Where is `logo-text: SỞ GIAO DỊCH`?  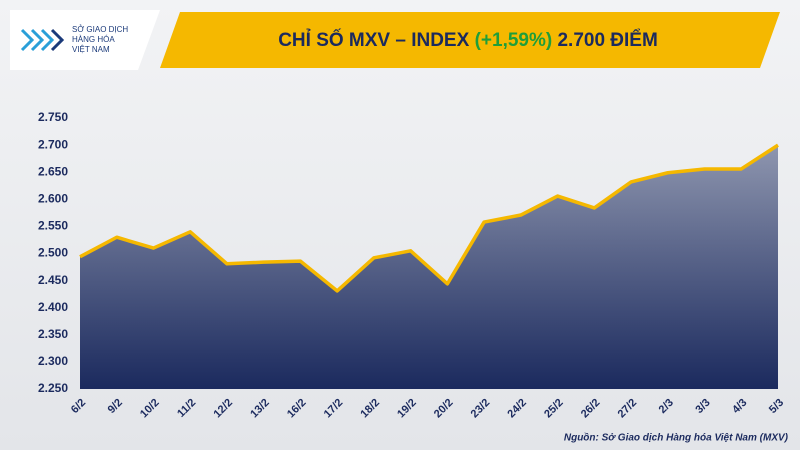
logo-text: SỞ GIAO DỊCH is located at coordinates (100, 29).